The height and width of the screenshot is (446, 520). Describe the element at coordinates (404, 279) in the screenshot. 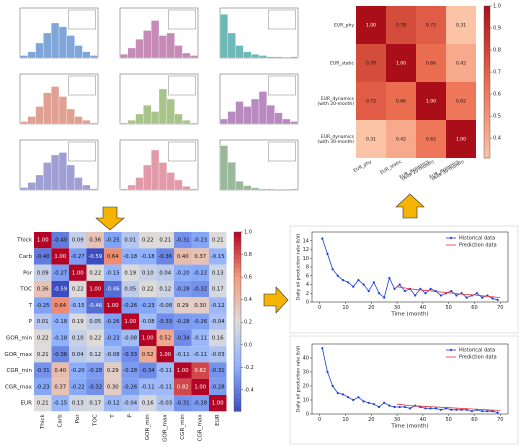

I see `panel` at that location.